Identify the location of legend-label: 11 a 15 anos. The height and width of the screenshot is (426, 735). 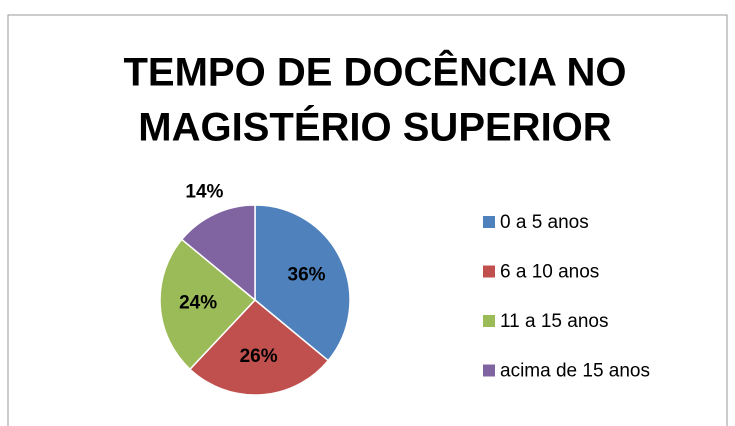
(554, 321).